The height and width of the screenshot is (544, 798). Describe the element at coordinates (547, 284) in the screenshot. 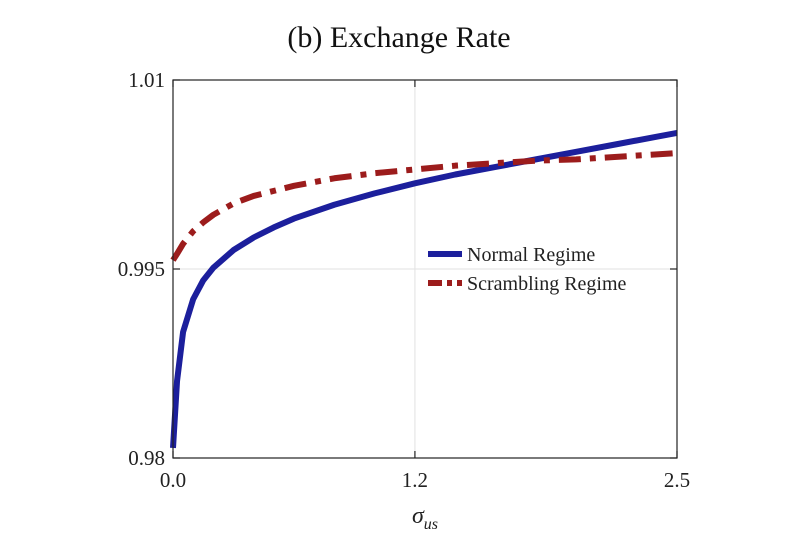

I see `legend-label-2: Scrambling Regime` at that location.